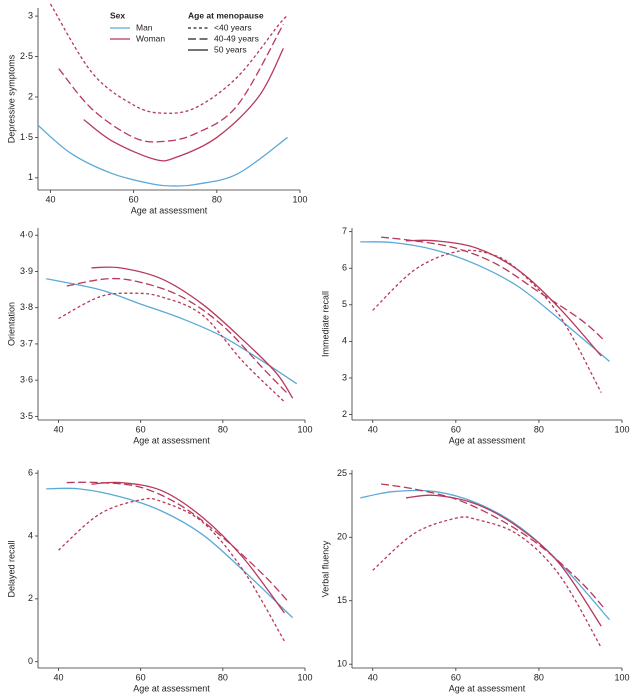  What do you see at coordinates (11, 568) in the screenshot?
I see `y-axis-label: Delayed recall` at bounding box center [11, 568].